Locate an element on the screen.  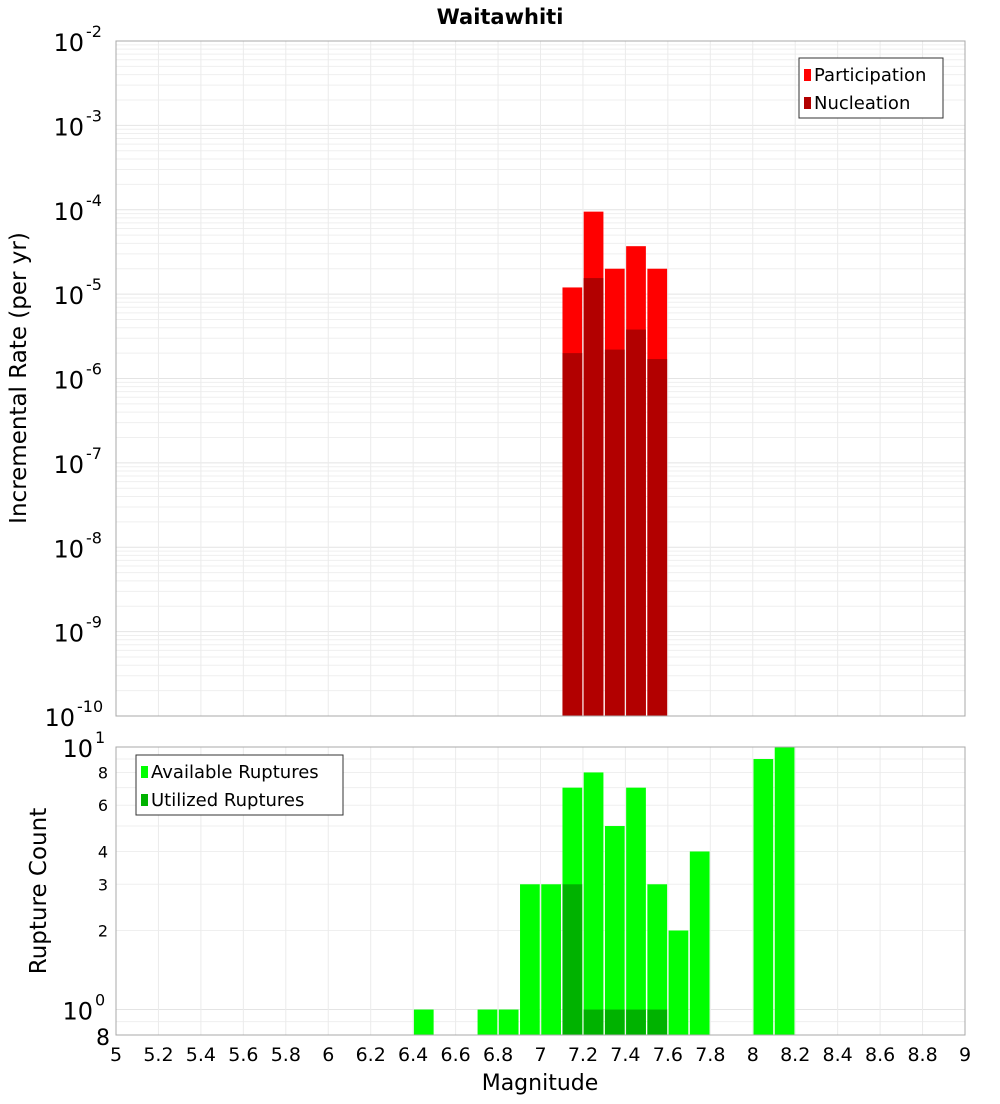
count-y-tick-exponent: 1 is located at coordinates (100, 737).